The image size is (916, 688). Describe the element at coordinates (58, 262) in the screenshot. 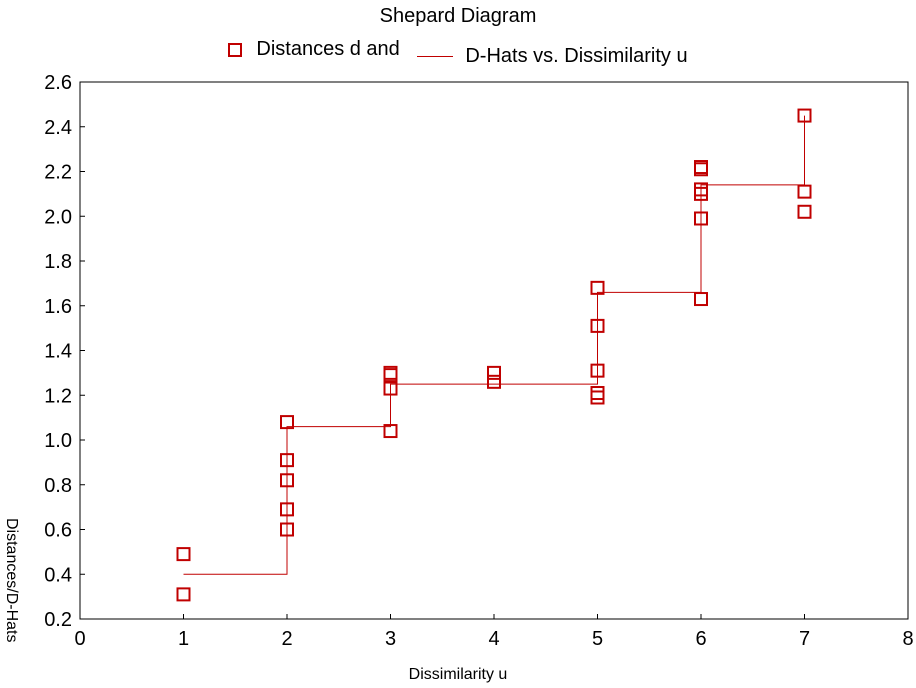

I see `y-tick-label: 1.8` at that location.